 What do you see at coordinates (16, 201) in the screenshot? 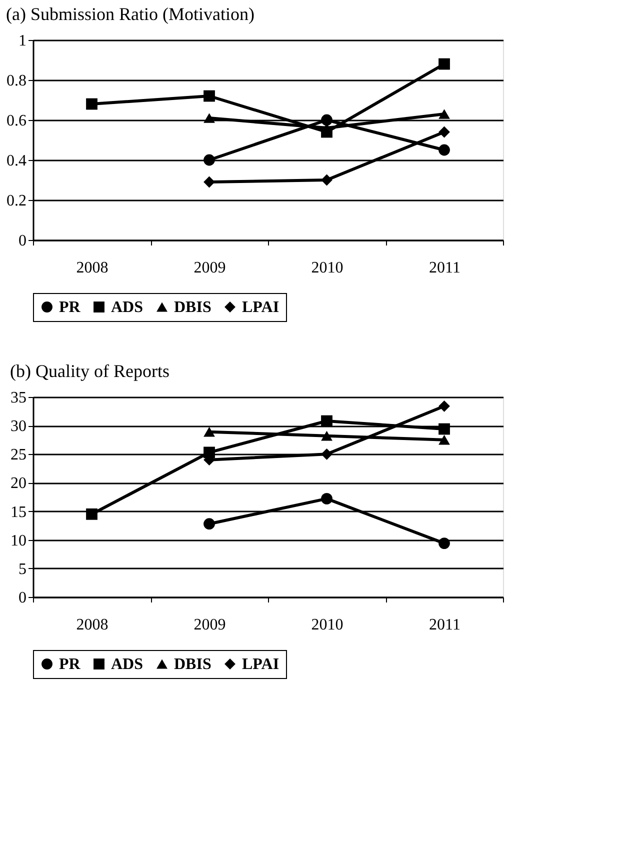
I see `y-tick-label: 0.2` at bounding box center [16, 201].